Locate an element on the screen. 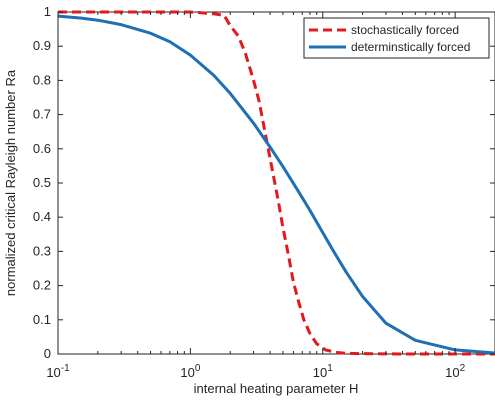  x-tick-label: 10² is located at coordinates (455, 371).